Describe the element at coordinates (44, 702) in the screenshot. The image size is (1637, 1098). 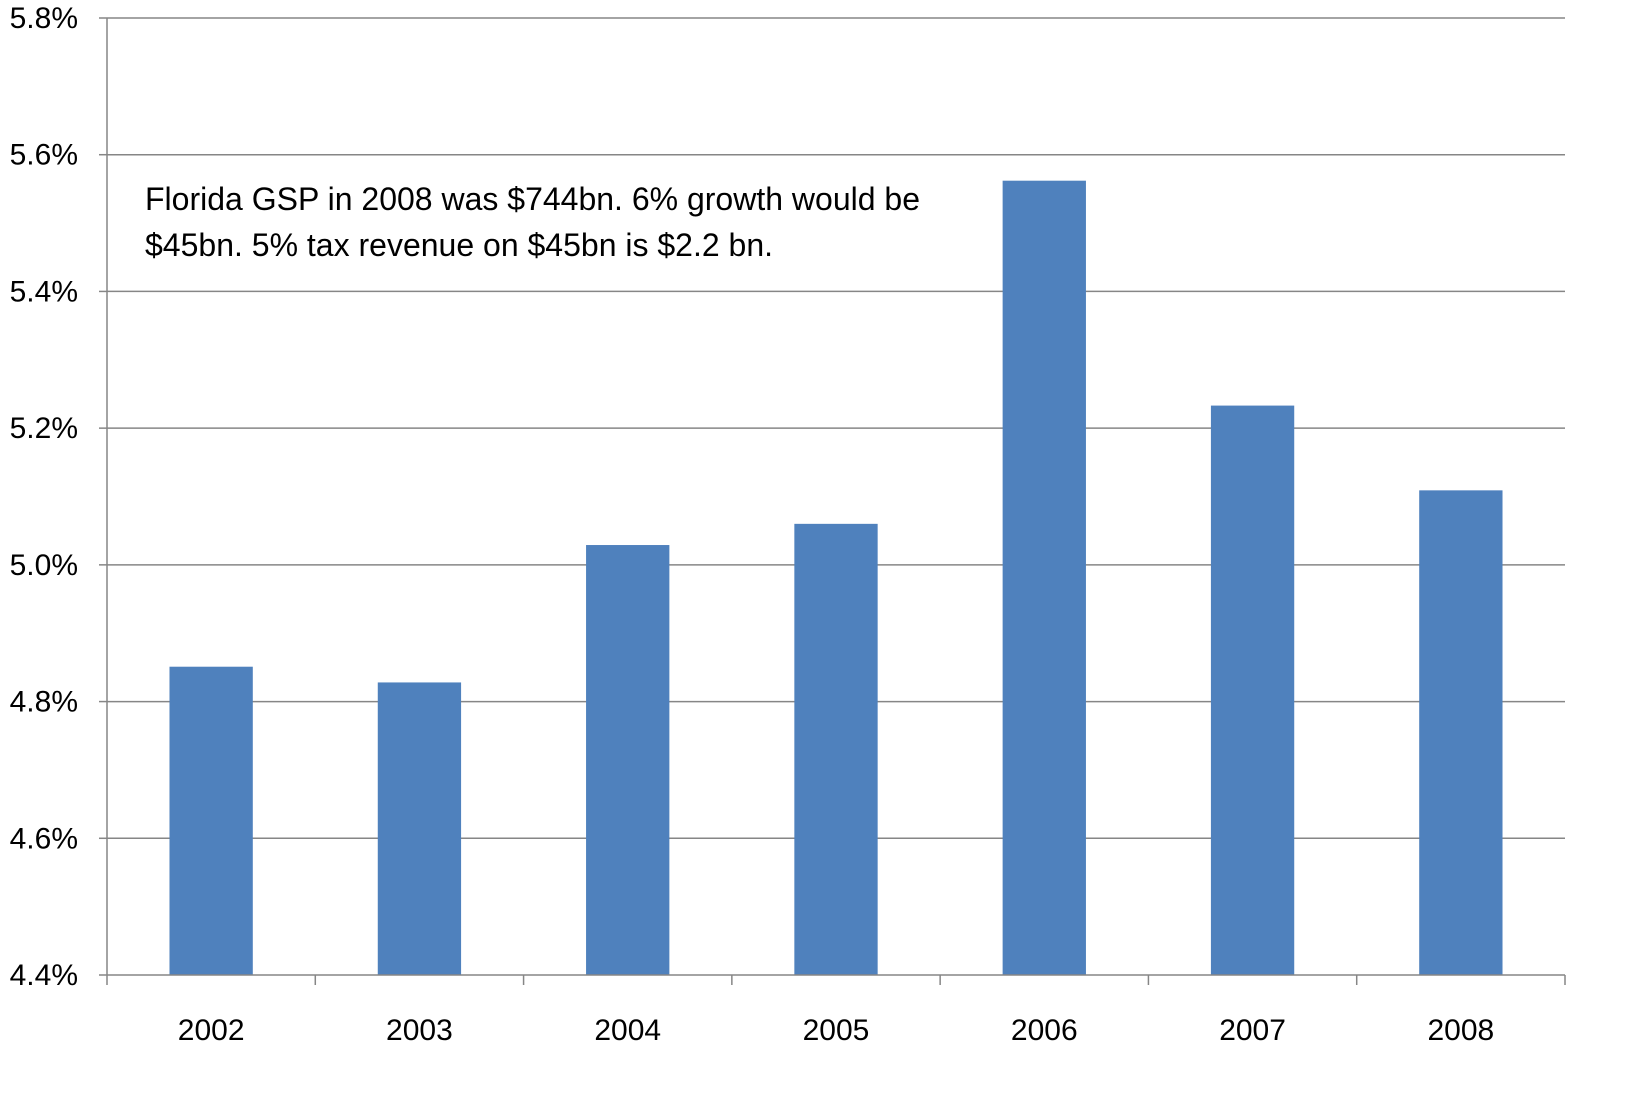
I see `y-tick-label: 4.8%` at that location.